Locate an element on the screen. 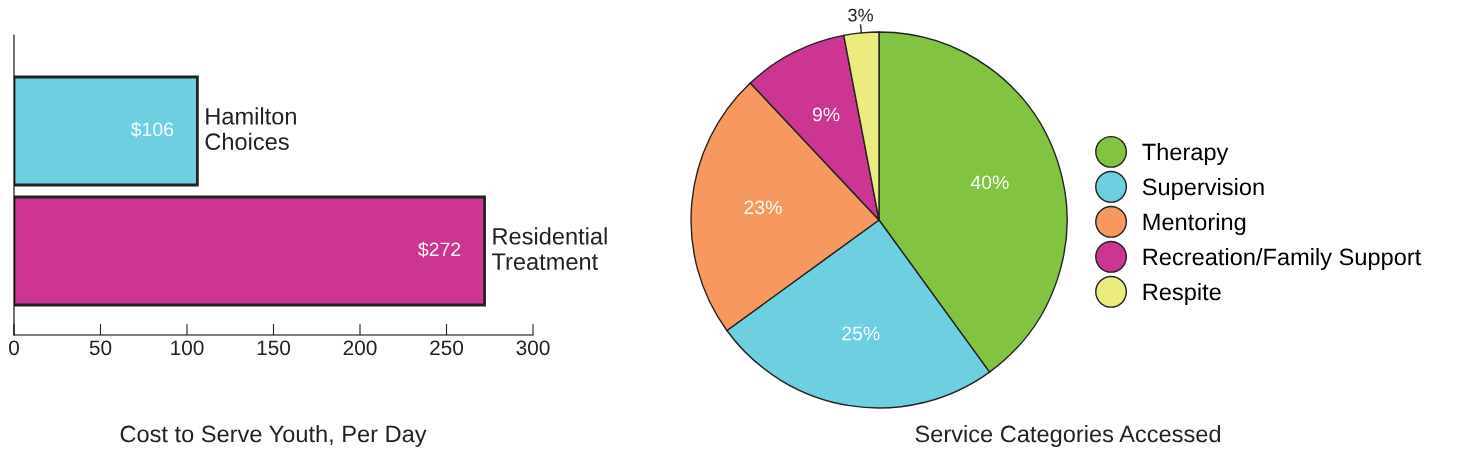  y-tick-label: Hamilton Choices is located at coordinates (250, 129).